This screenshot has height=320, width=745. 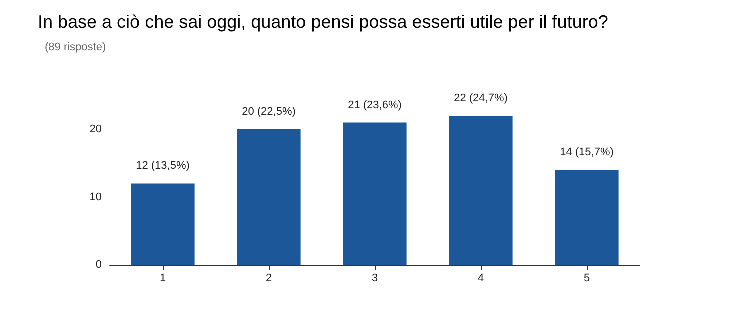 What do you see at coordinates (75, 48) in the screenshot?
I see `chart-subtitle: (89 risposte)` at bounding box center [75, 48].